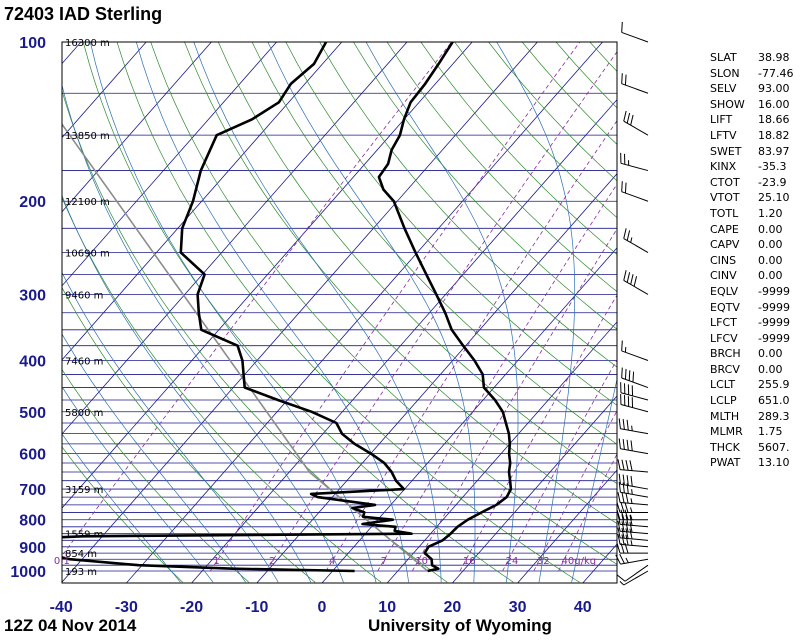 The image size is (800, 640). What do you see at coordinates (726, 151) in the screenshot?
I see `index-name: SWET` at bounding box center [726, 151].